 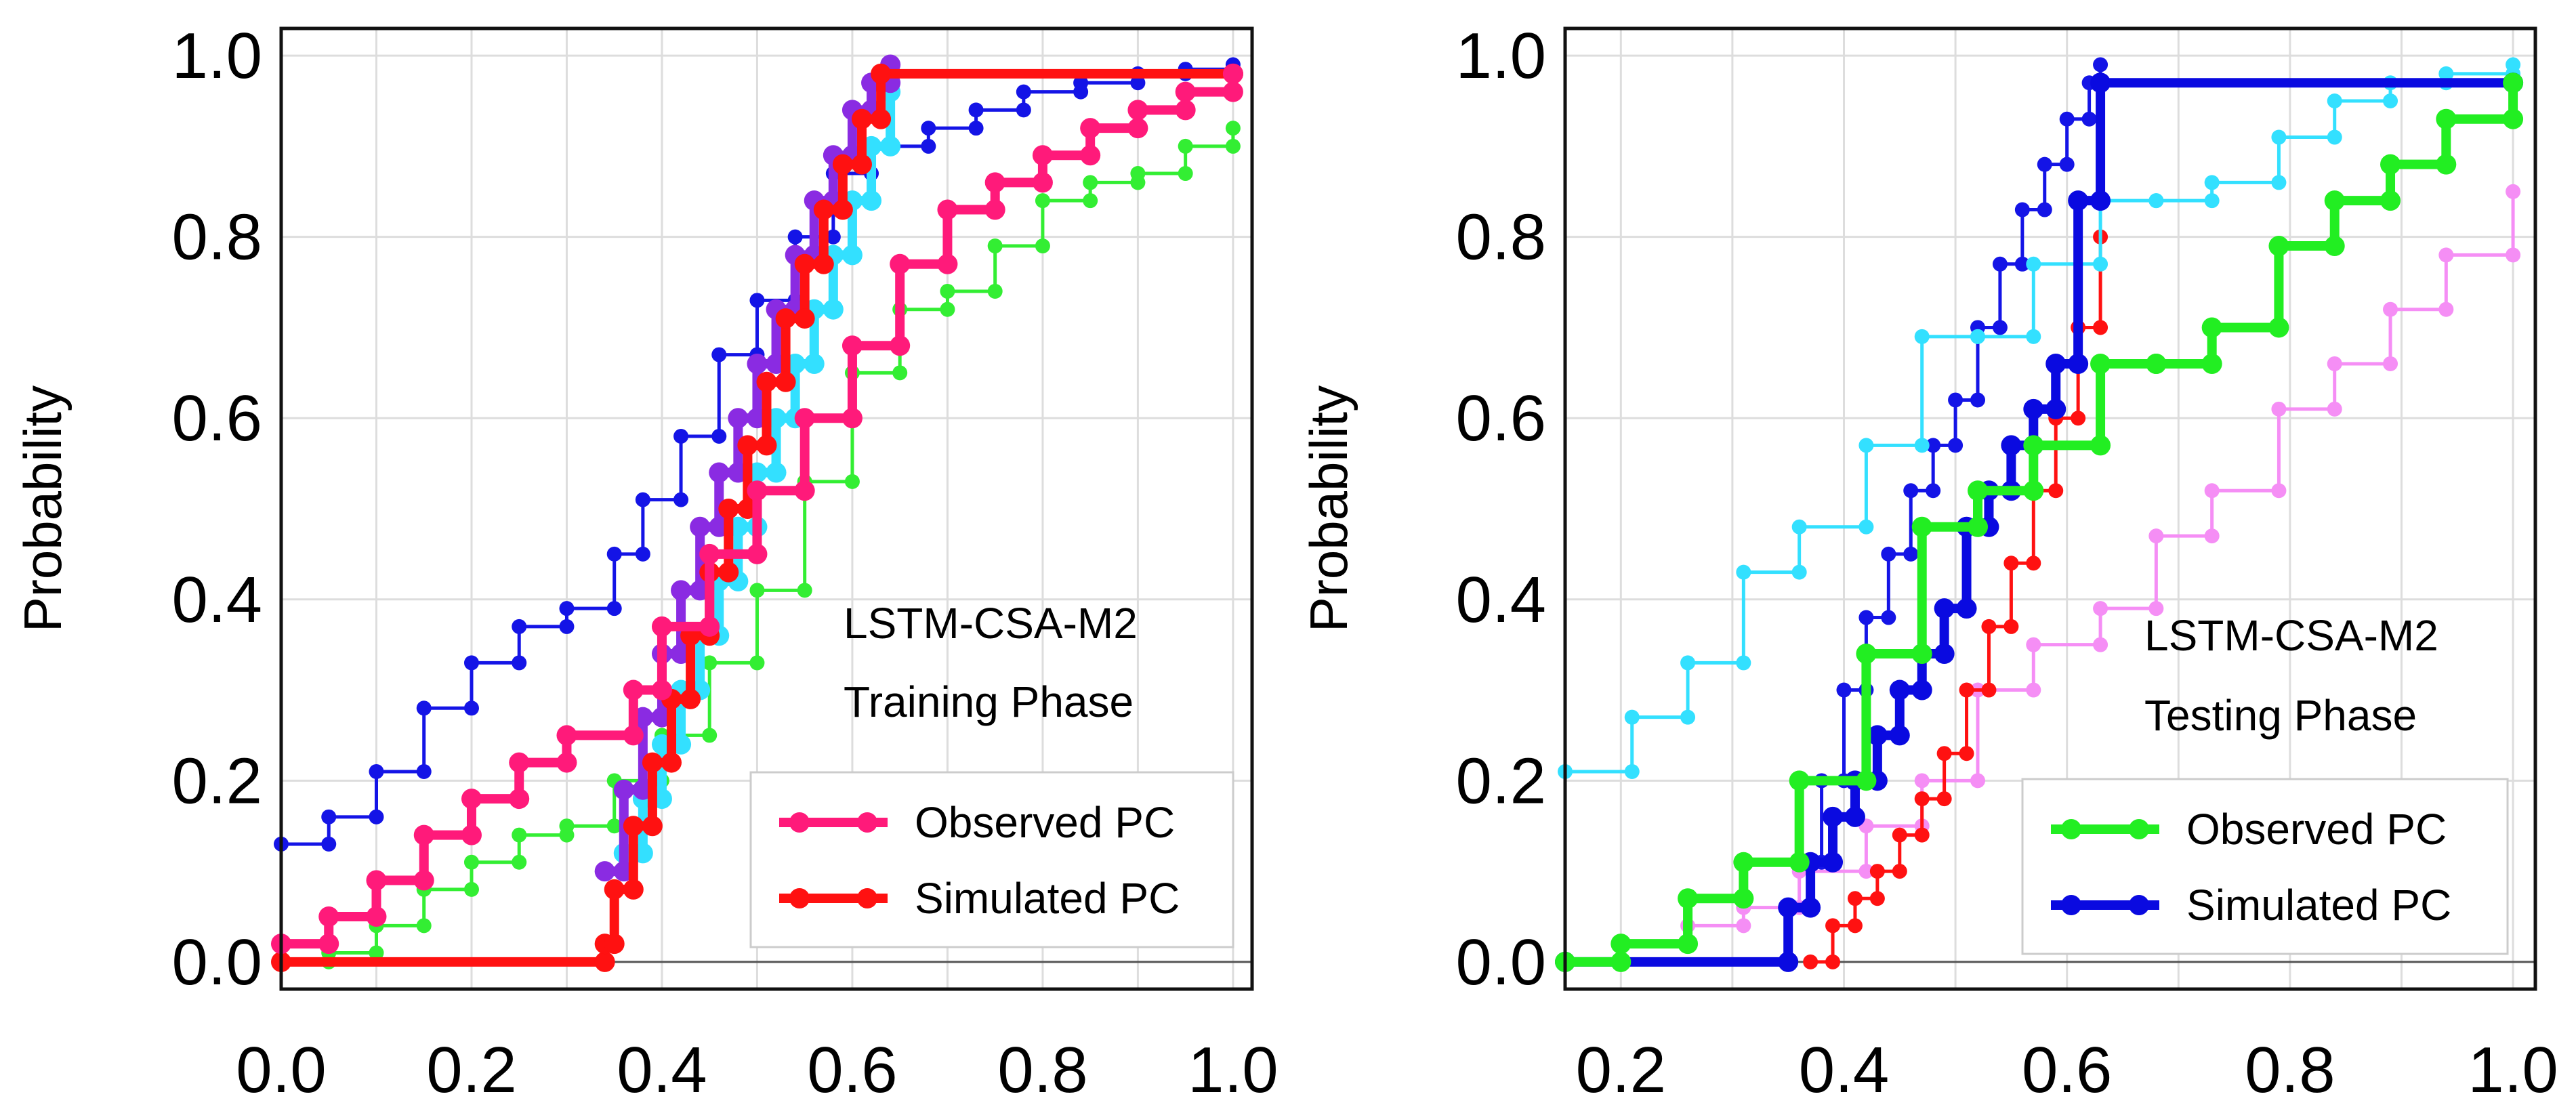 What do you see at coordinates (2290, 1070) in the screenshot?
I see `x-tick-label: 0.8` at bounding box center [2290, 1070].